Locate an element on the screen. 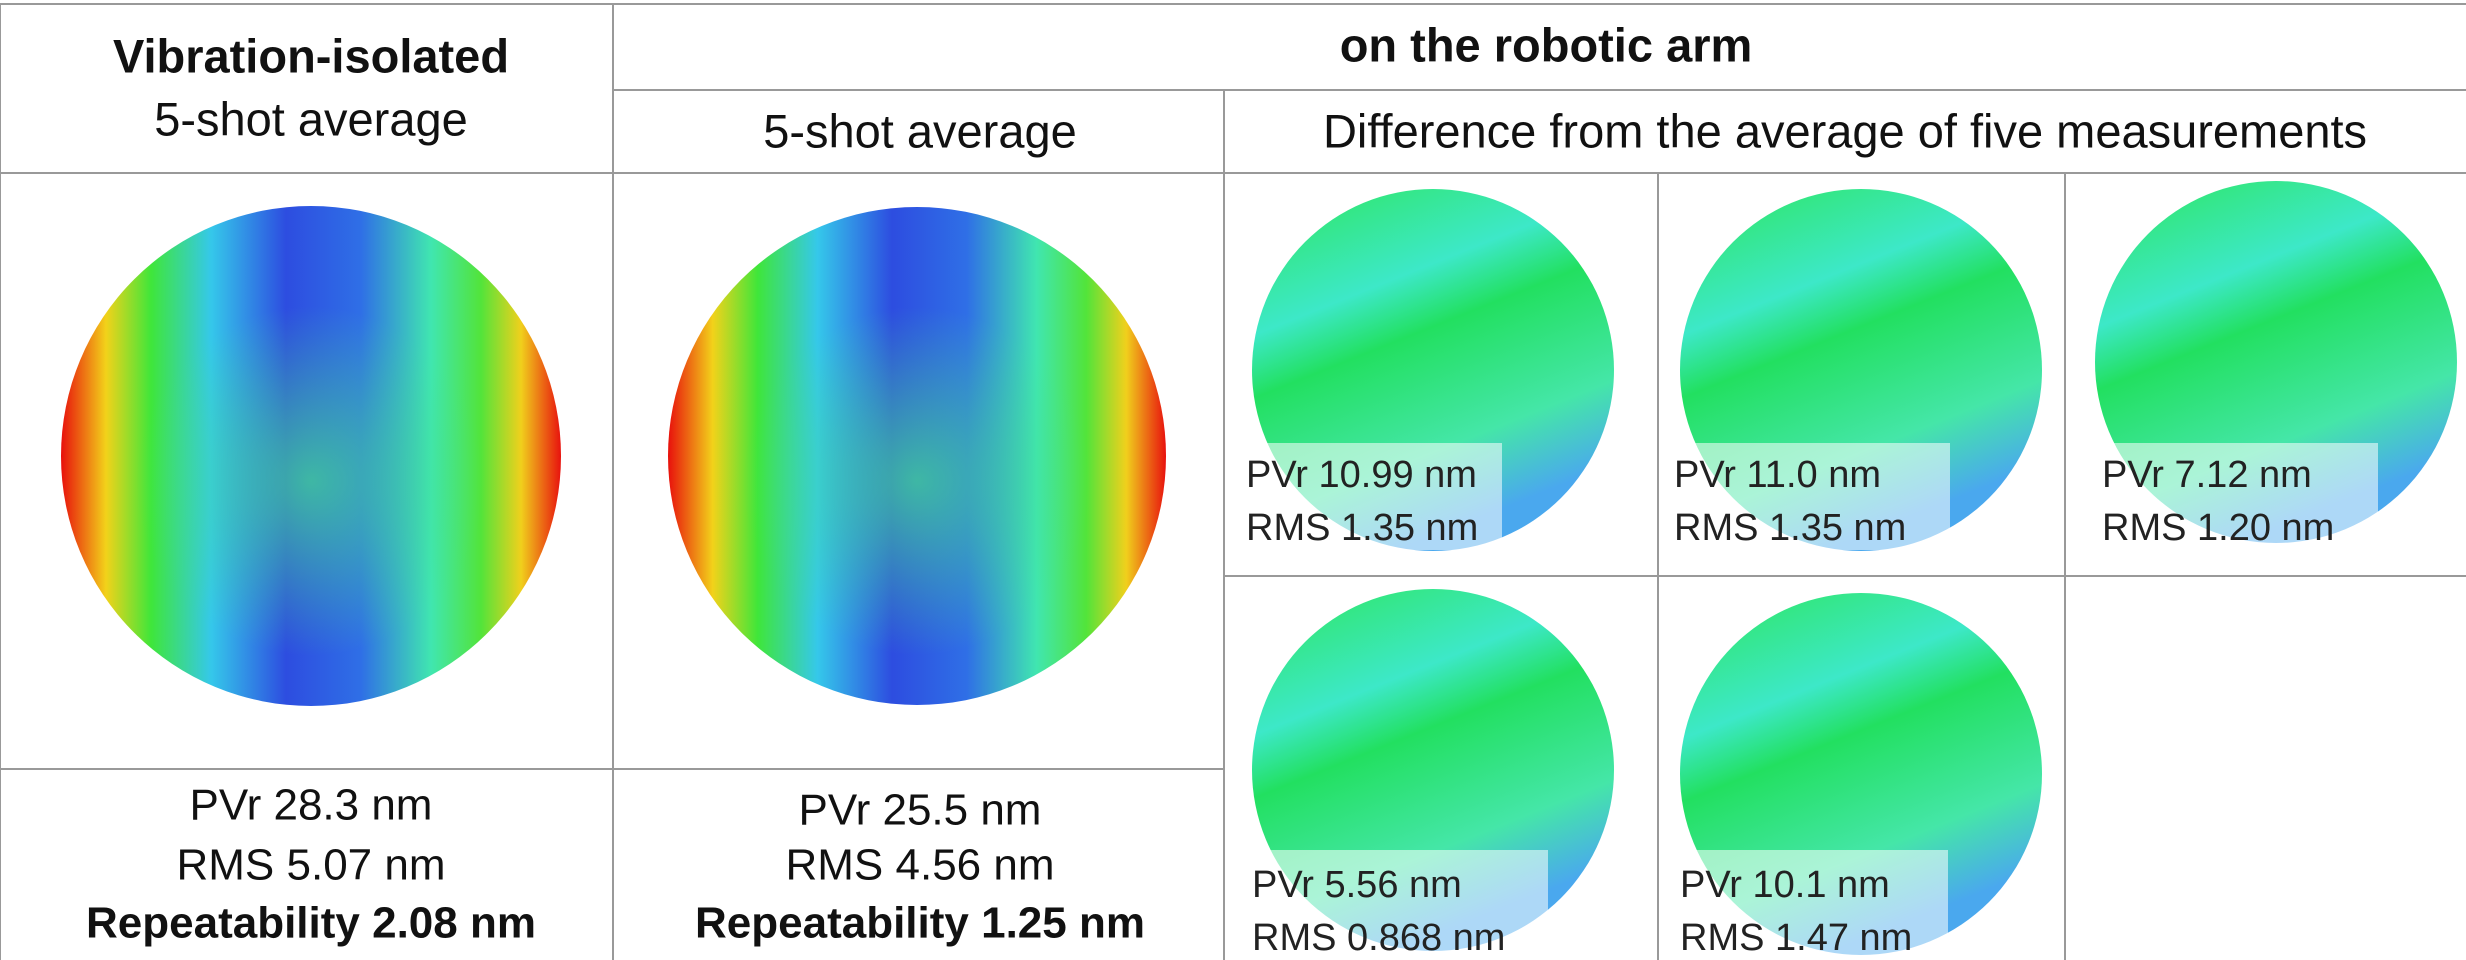 This screenshot has width=2466, height=960. pvr-label: PVr 7.12 nm is located at coordinates (2207, 475).